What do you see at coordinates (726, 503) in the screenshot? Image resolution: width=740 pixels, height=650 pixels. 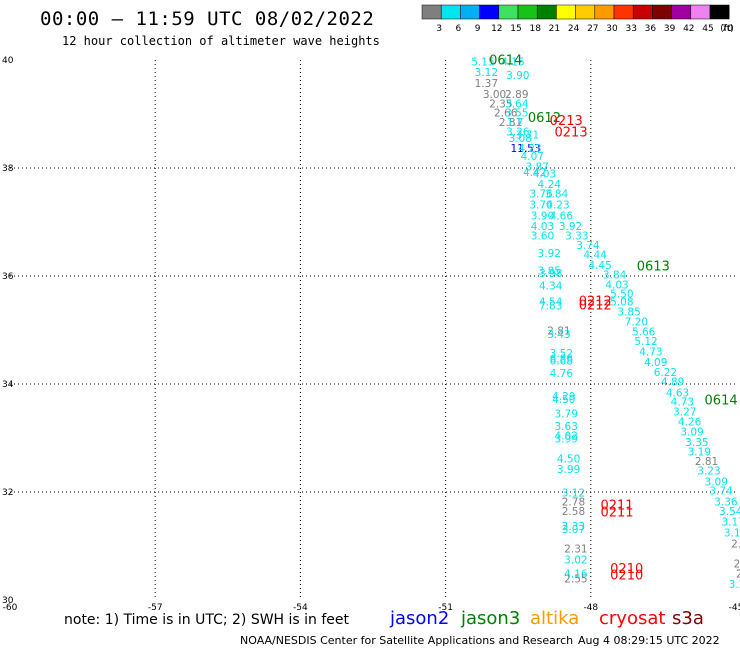 I see `wave-height-label: 3.36` at bounding box center [726, 503].